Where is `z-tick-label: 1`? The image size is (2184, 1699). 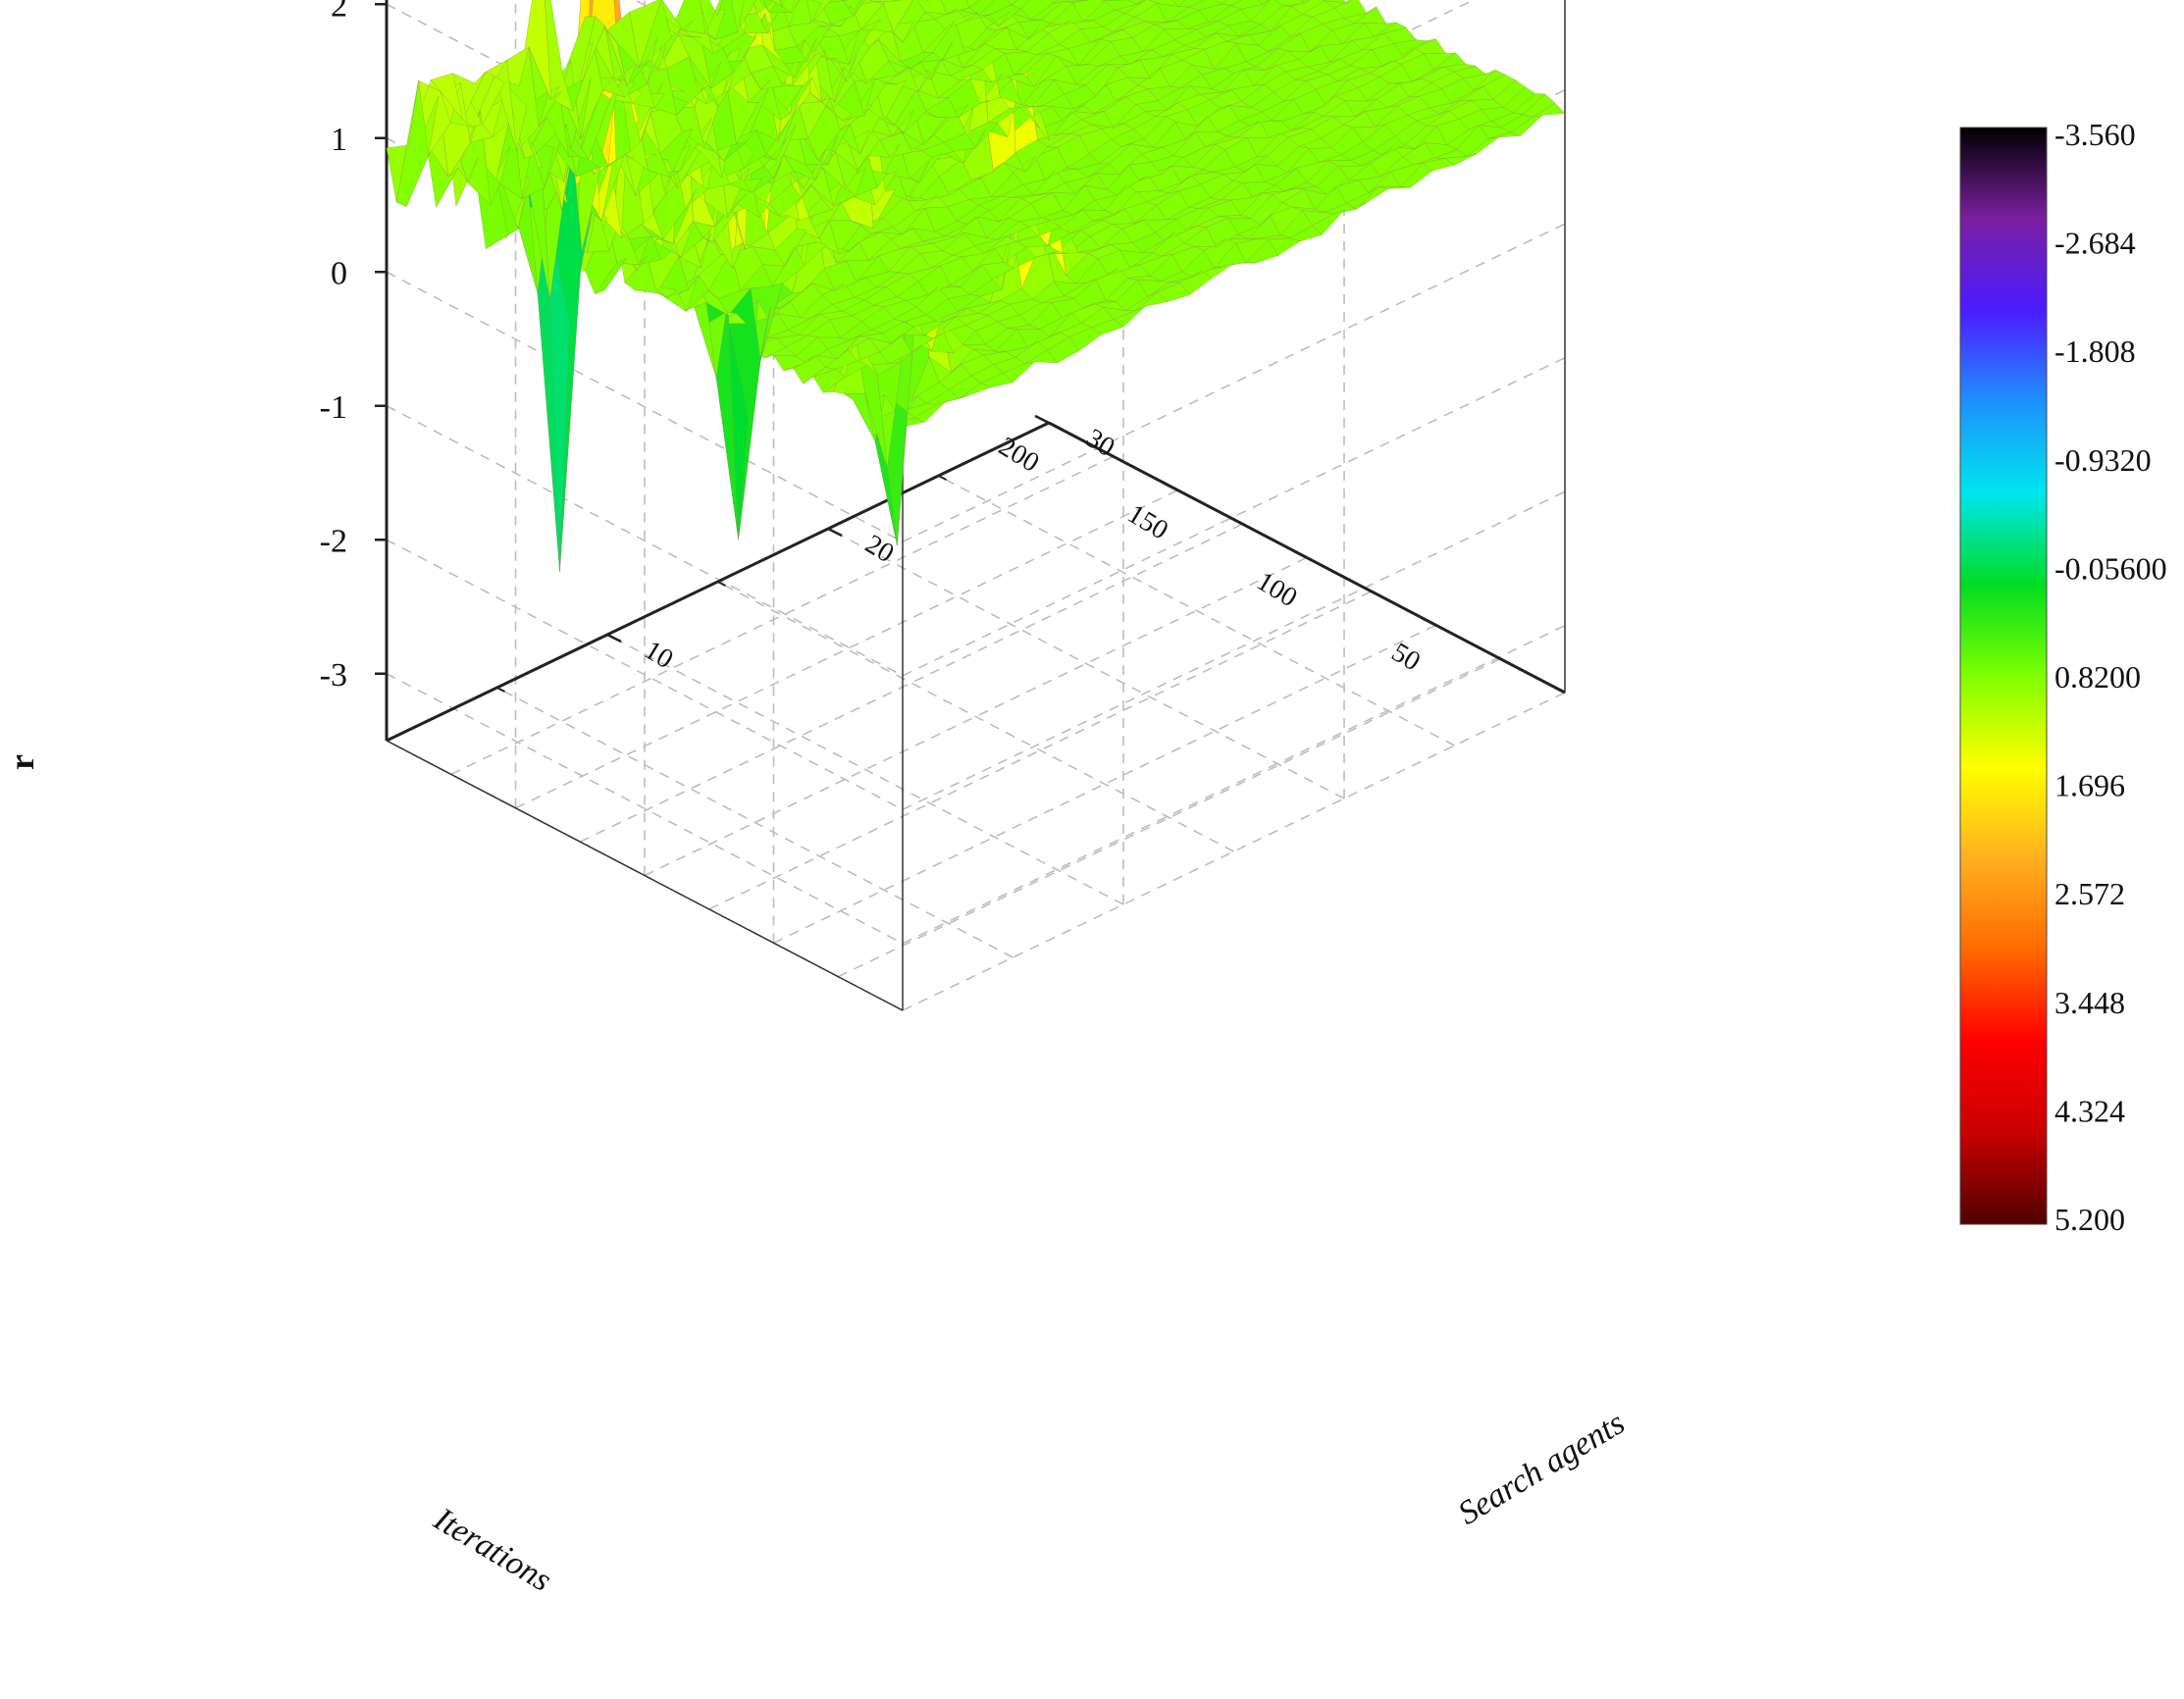
z-tick-label: 1 is located at coordinates (339, 140).